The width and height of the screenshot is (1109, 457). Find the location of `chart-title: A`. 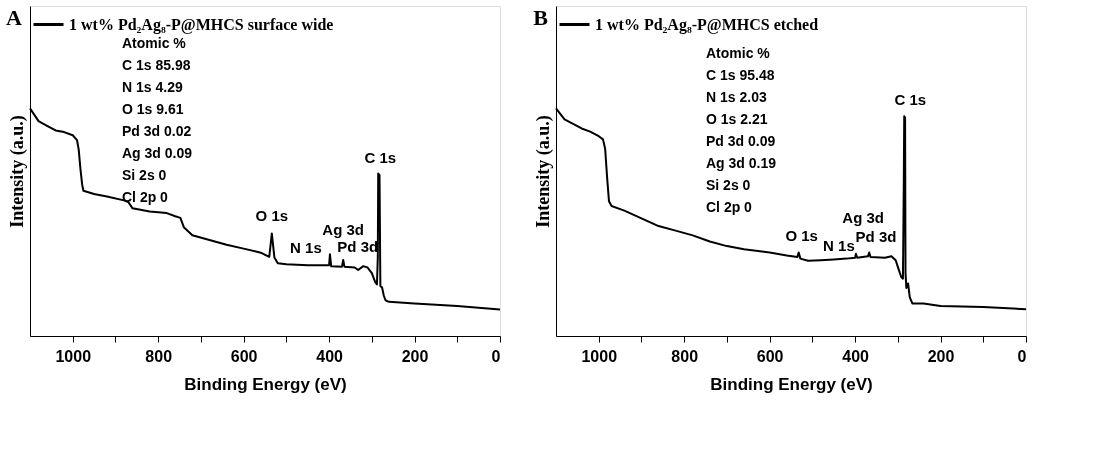

chart-title: A is located at coordinates (14, 17).